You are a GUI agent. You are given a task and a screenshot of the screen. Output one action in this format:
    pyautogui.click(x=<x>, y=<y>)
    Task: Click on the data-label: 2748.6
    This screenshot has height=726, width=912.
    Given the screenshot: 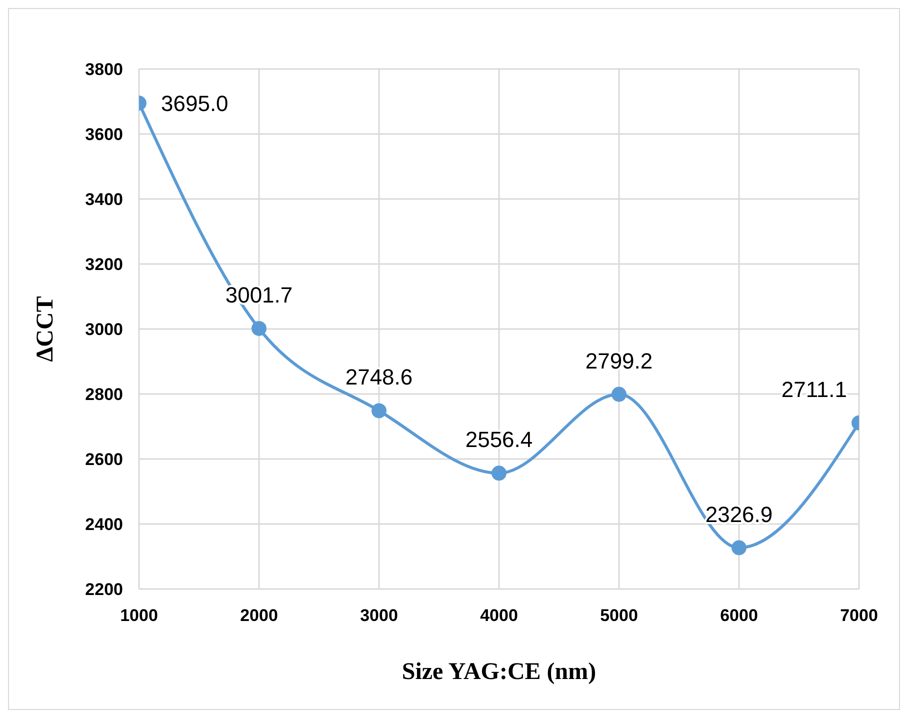 What is the action you would take?
    pyautogui.click(x=379, y=377)
    